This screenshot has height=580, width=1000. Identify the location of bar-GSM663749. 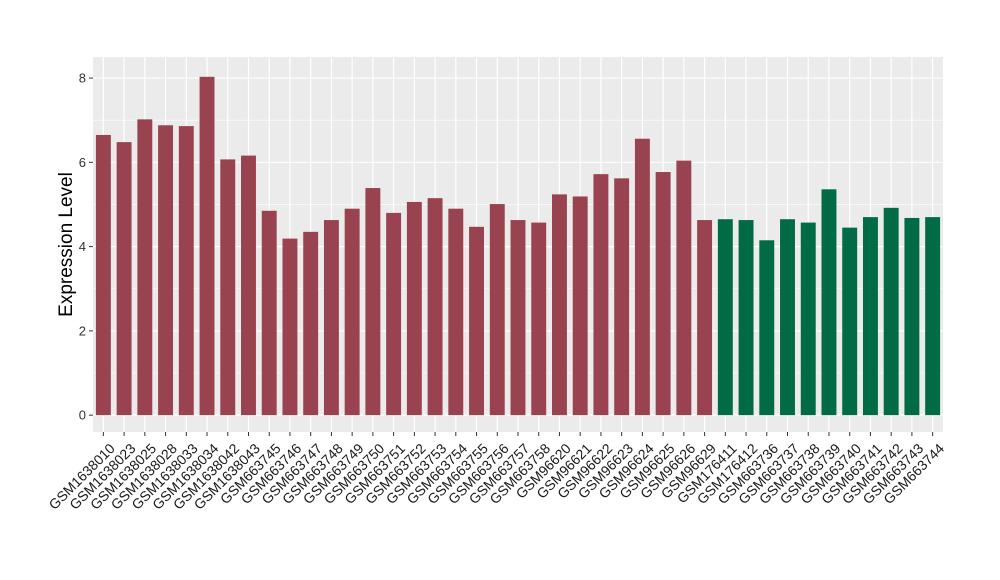
(352, 312).